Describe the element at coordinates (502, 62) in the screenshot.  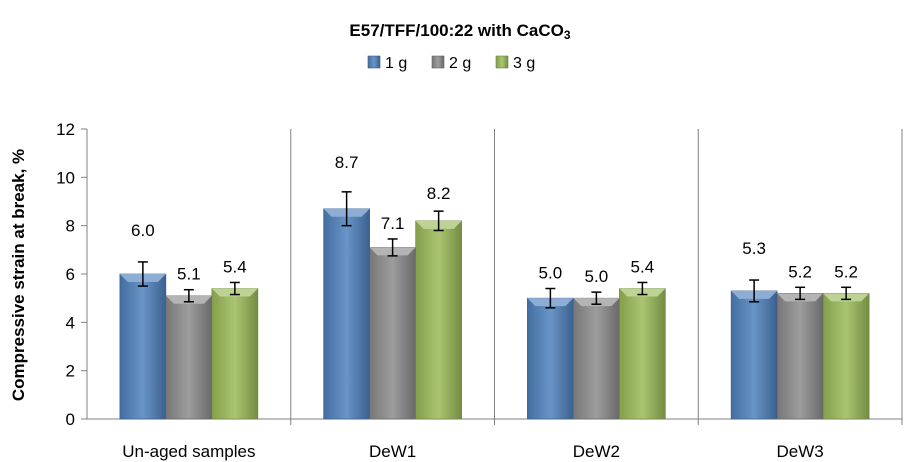
I see `legend-swatch-3g` at that location.